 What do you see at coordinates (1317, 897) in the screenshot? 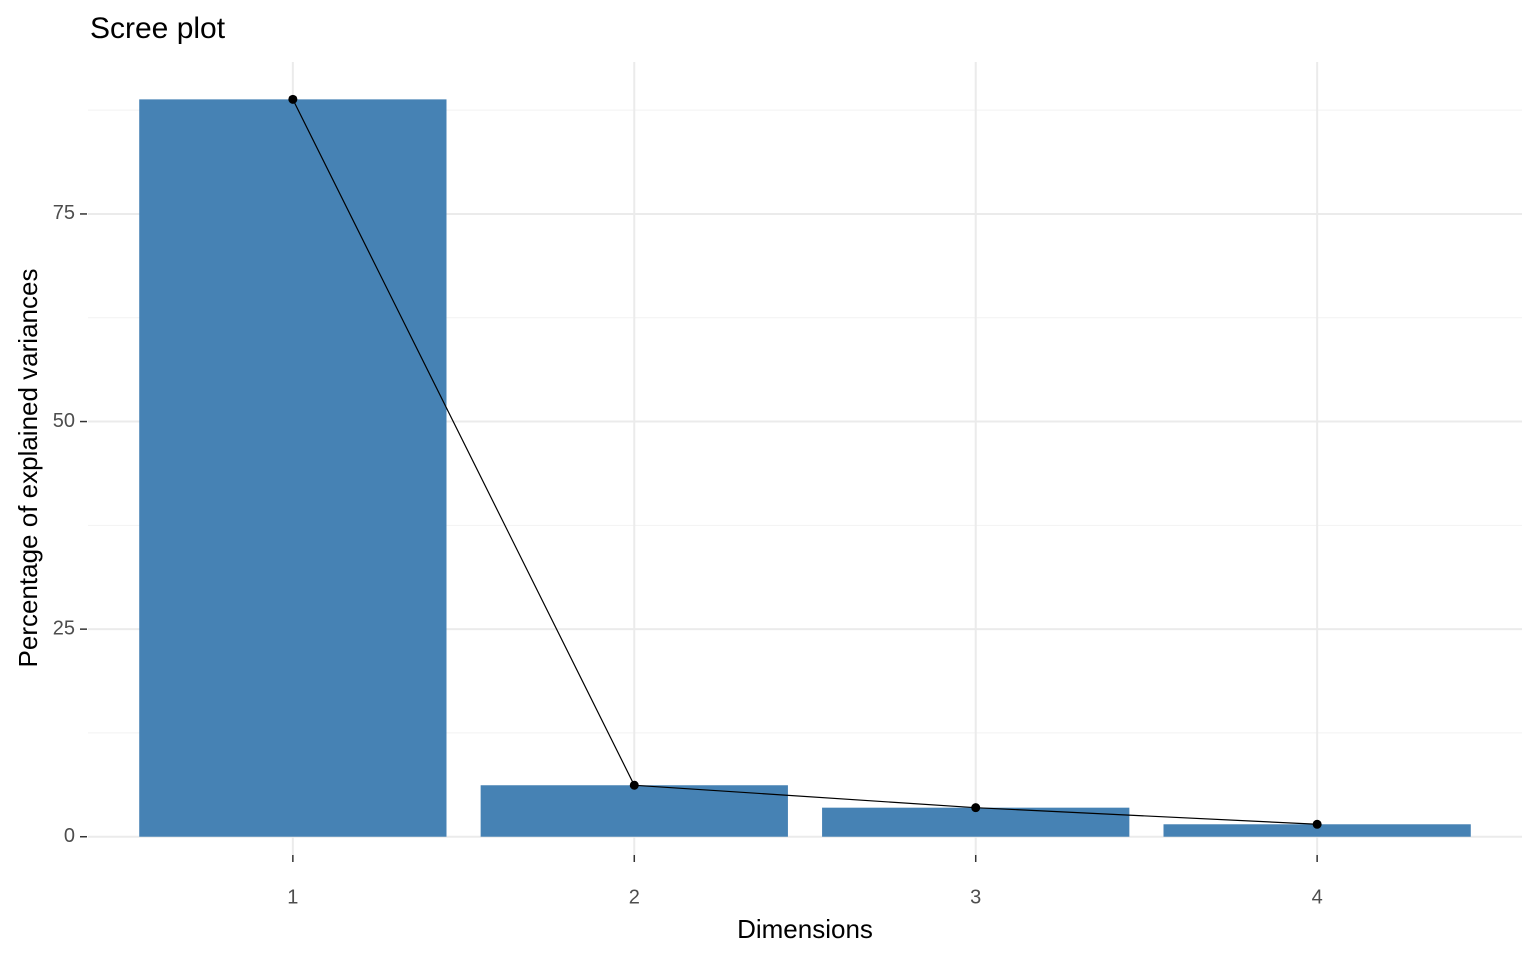
I see `x-tick-label: 4` at bounding box center [1317, 897].